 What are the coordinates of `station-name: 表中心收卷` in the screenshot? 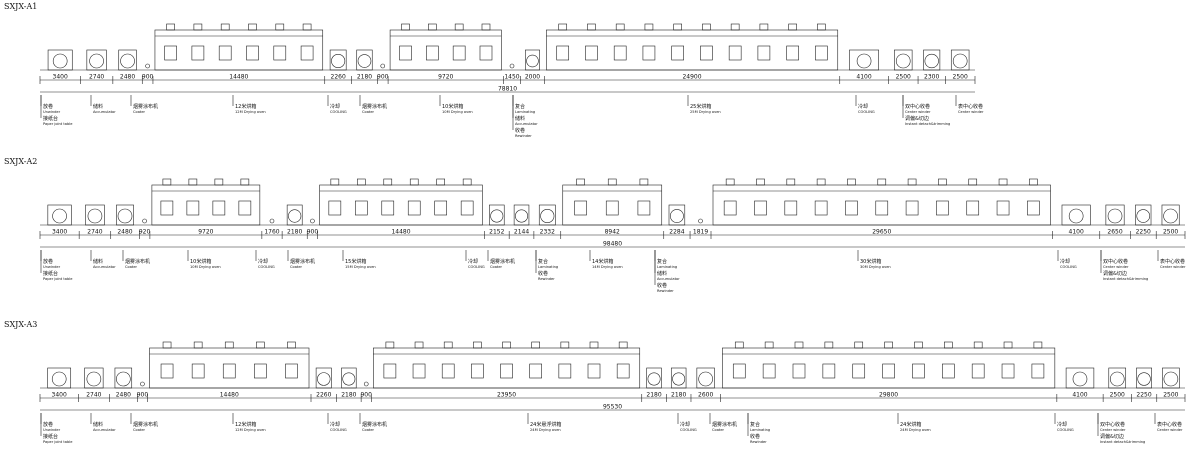 It's located at (1169, 424).